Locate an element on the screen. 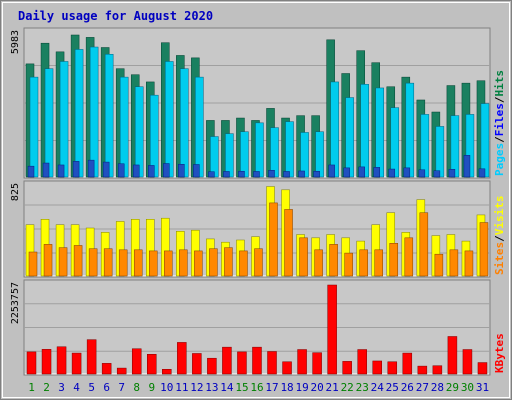 This screenshot has height=400, width=512. max-label-visits: 825 is located at coordinates (15, 192).